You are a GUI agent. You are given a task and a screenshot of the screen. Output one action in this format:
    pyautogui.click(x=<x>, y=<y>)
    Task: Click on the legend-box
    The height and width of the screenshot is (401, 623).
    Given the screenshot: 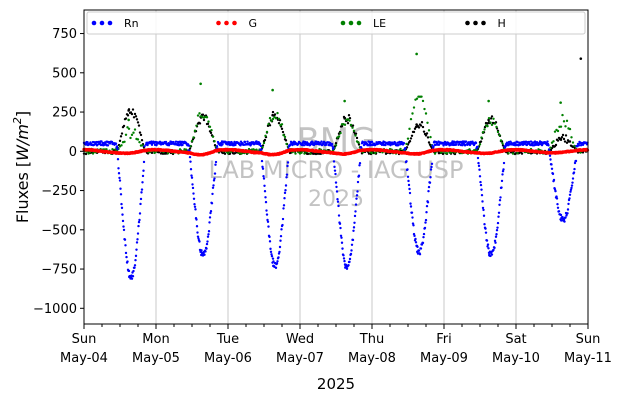 What is the action you would take?
    pyautogui.click(x=336, y=23)
    